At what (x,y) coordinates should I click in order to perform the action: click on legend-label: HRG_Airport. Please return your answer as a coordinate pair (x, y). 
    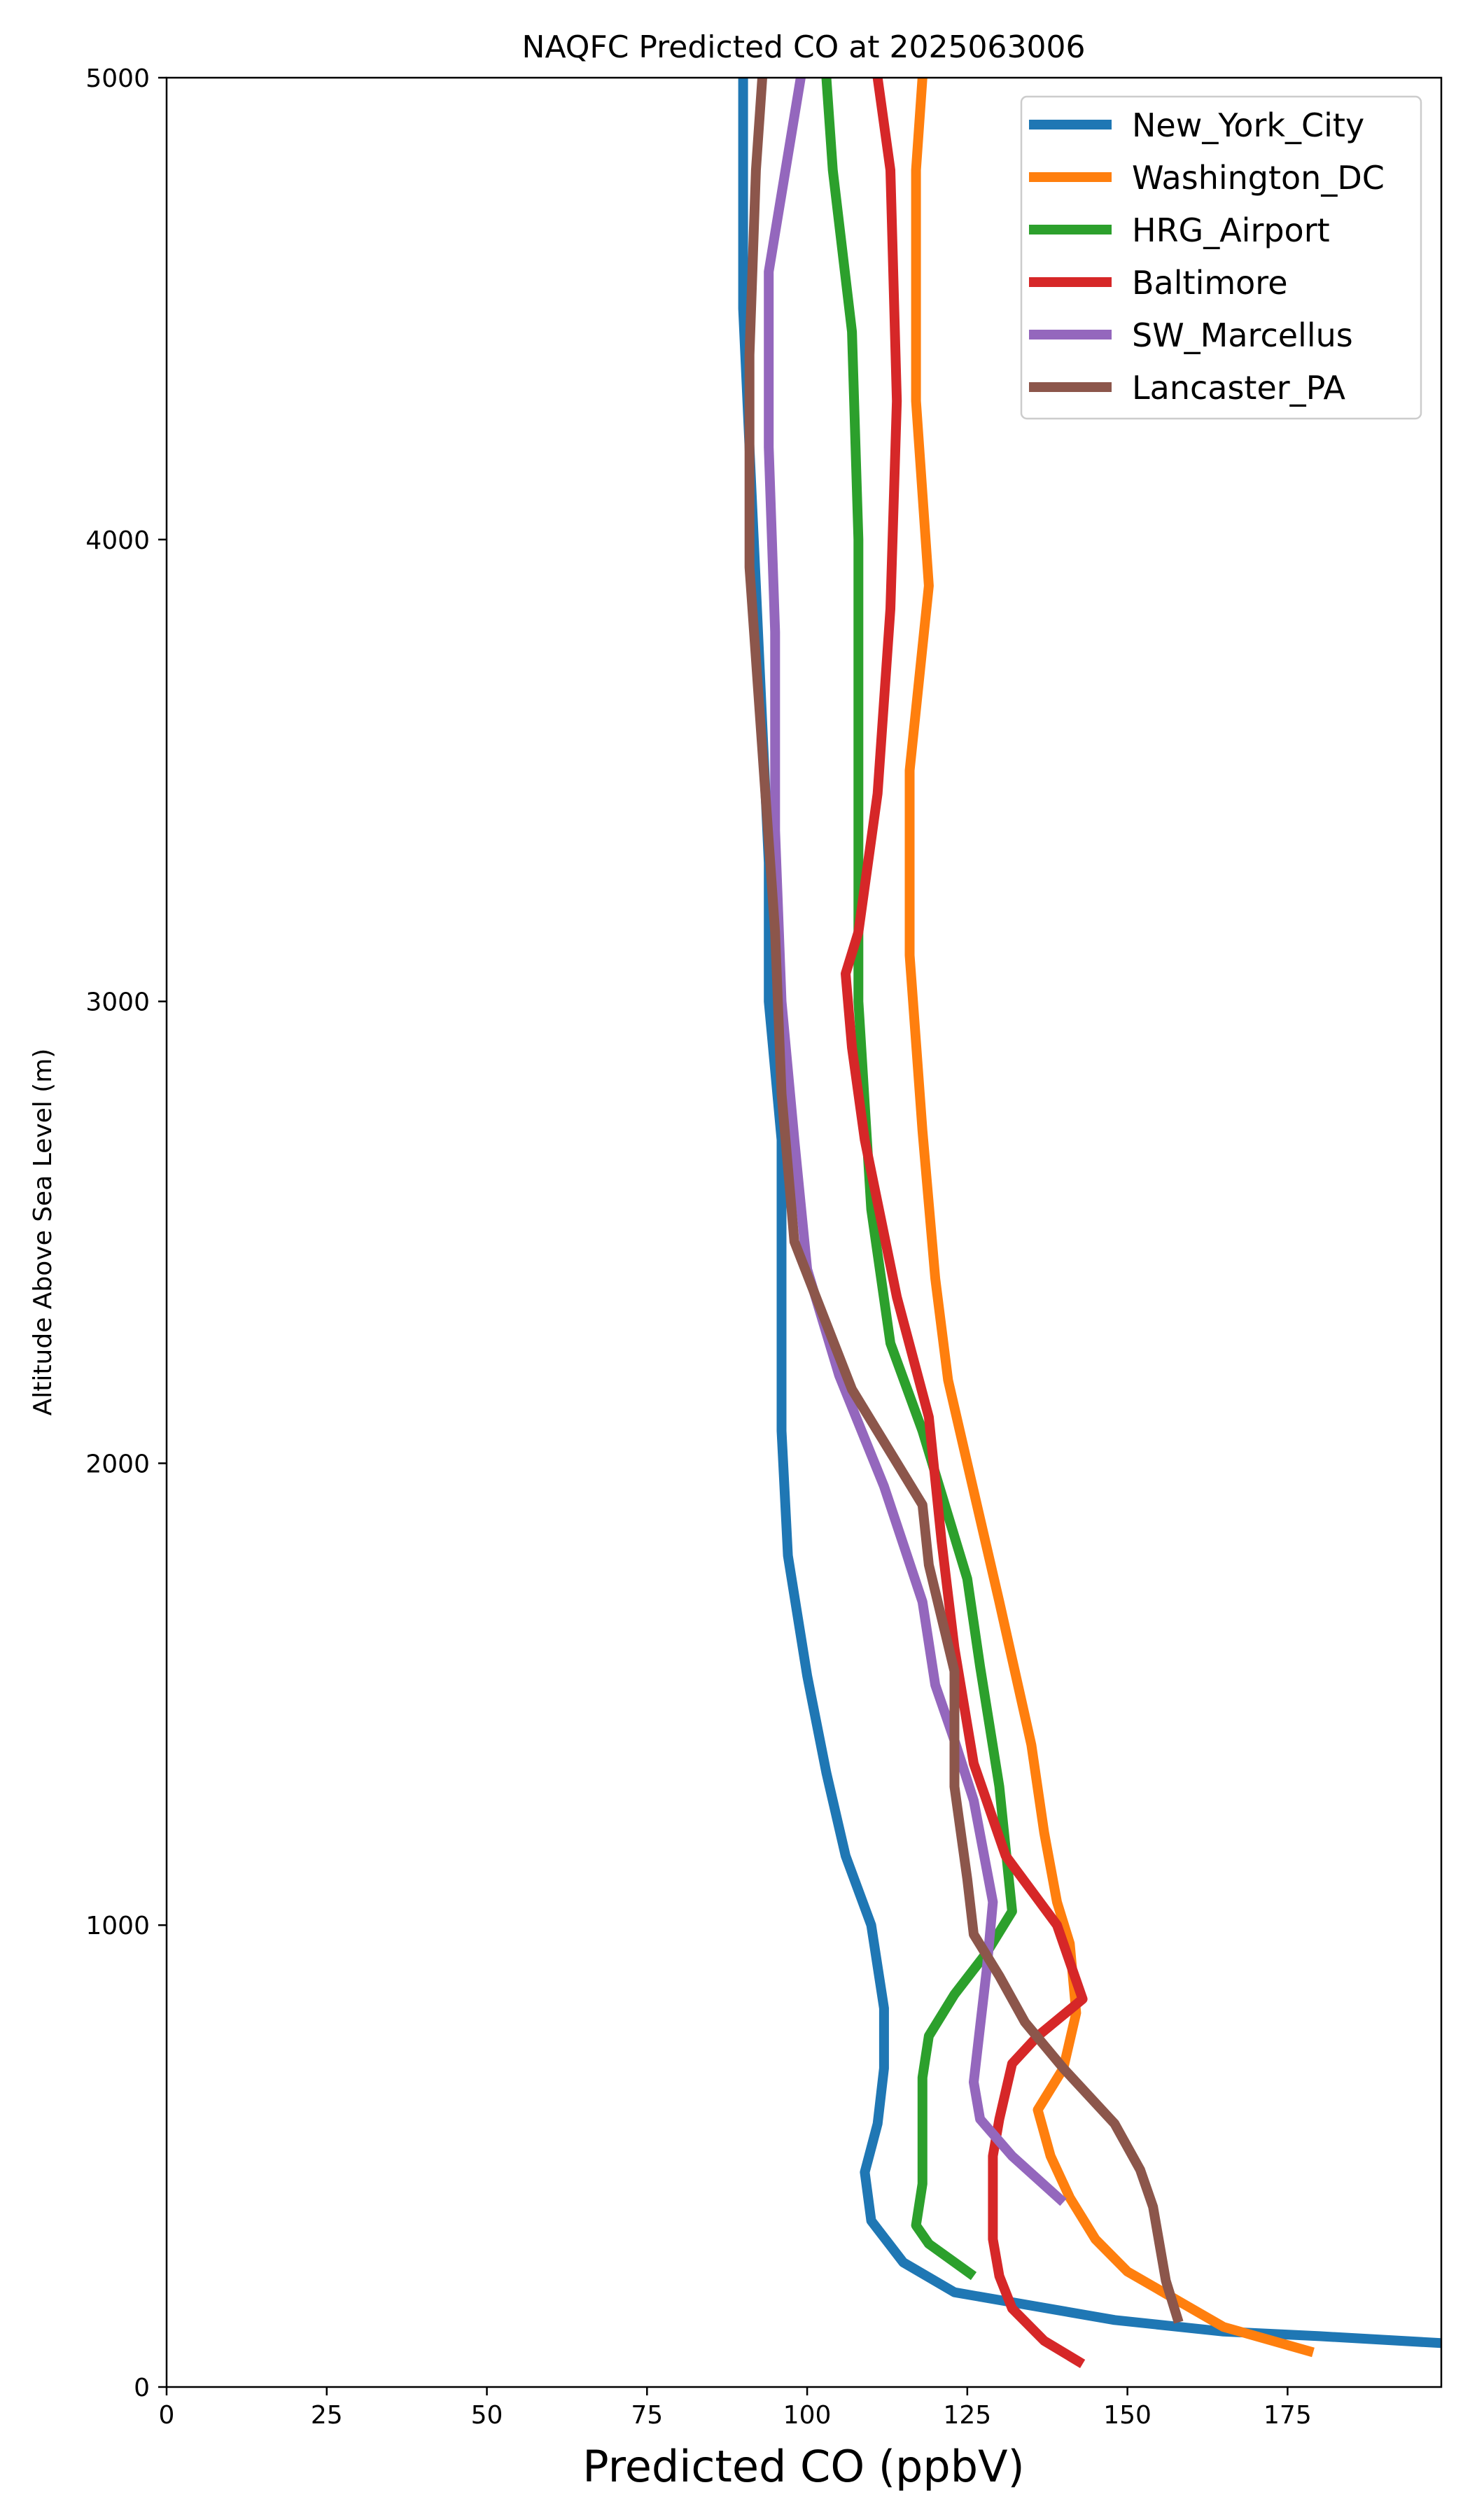
    Looking at the image, I should click on (1231, 230).